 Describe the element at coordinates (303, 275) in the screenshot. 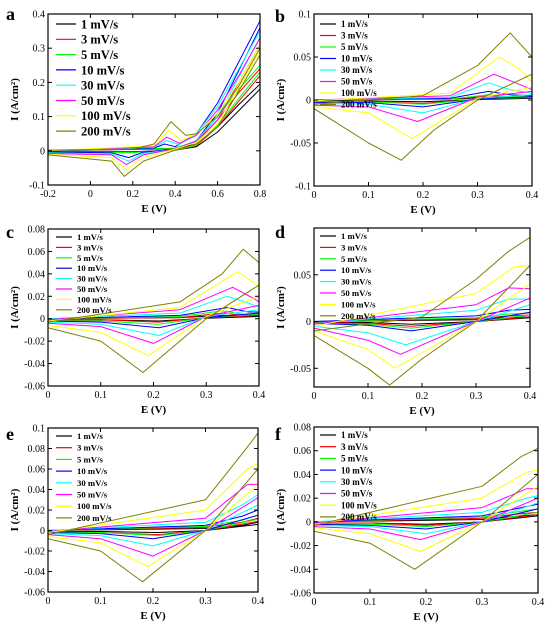

I see `y-tick-label: 0.05` at that location.